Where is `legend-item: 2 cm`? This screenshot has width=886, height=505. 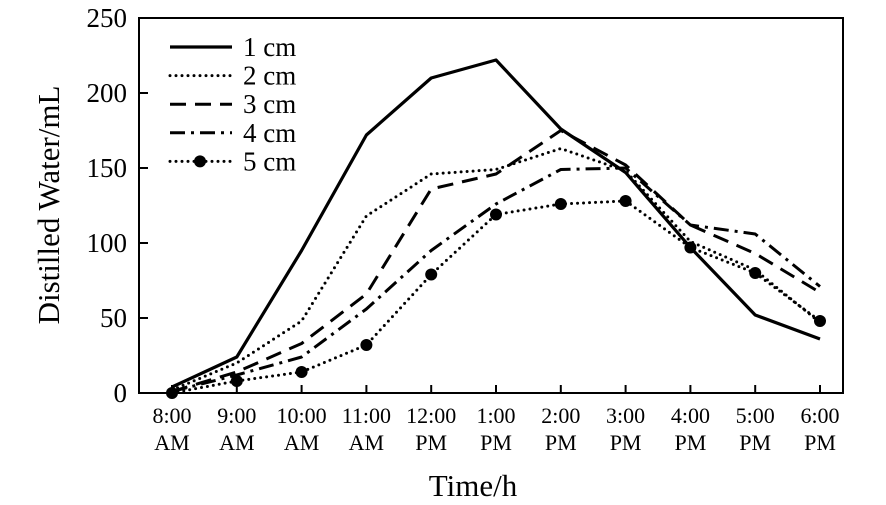 legend-item: 2 cm is located at coordinates (232, 76).